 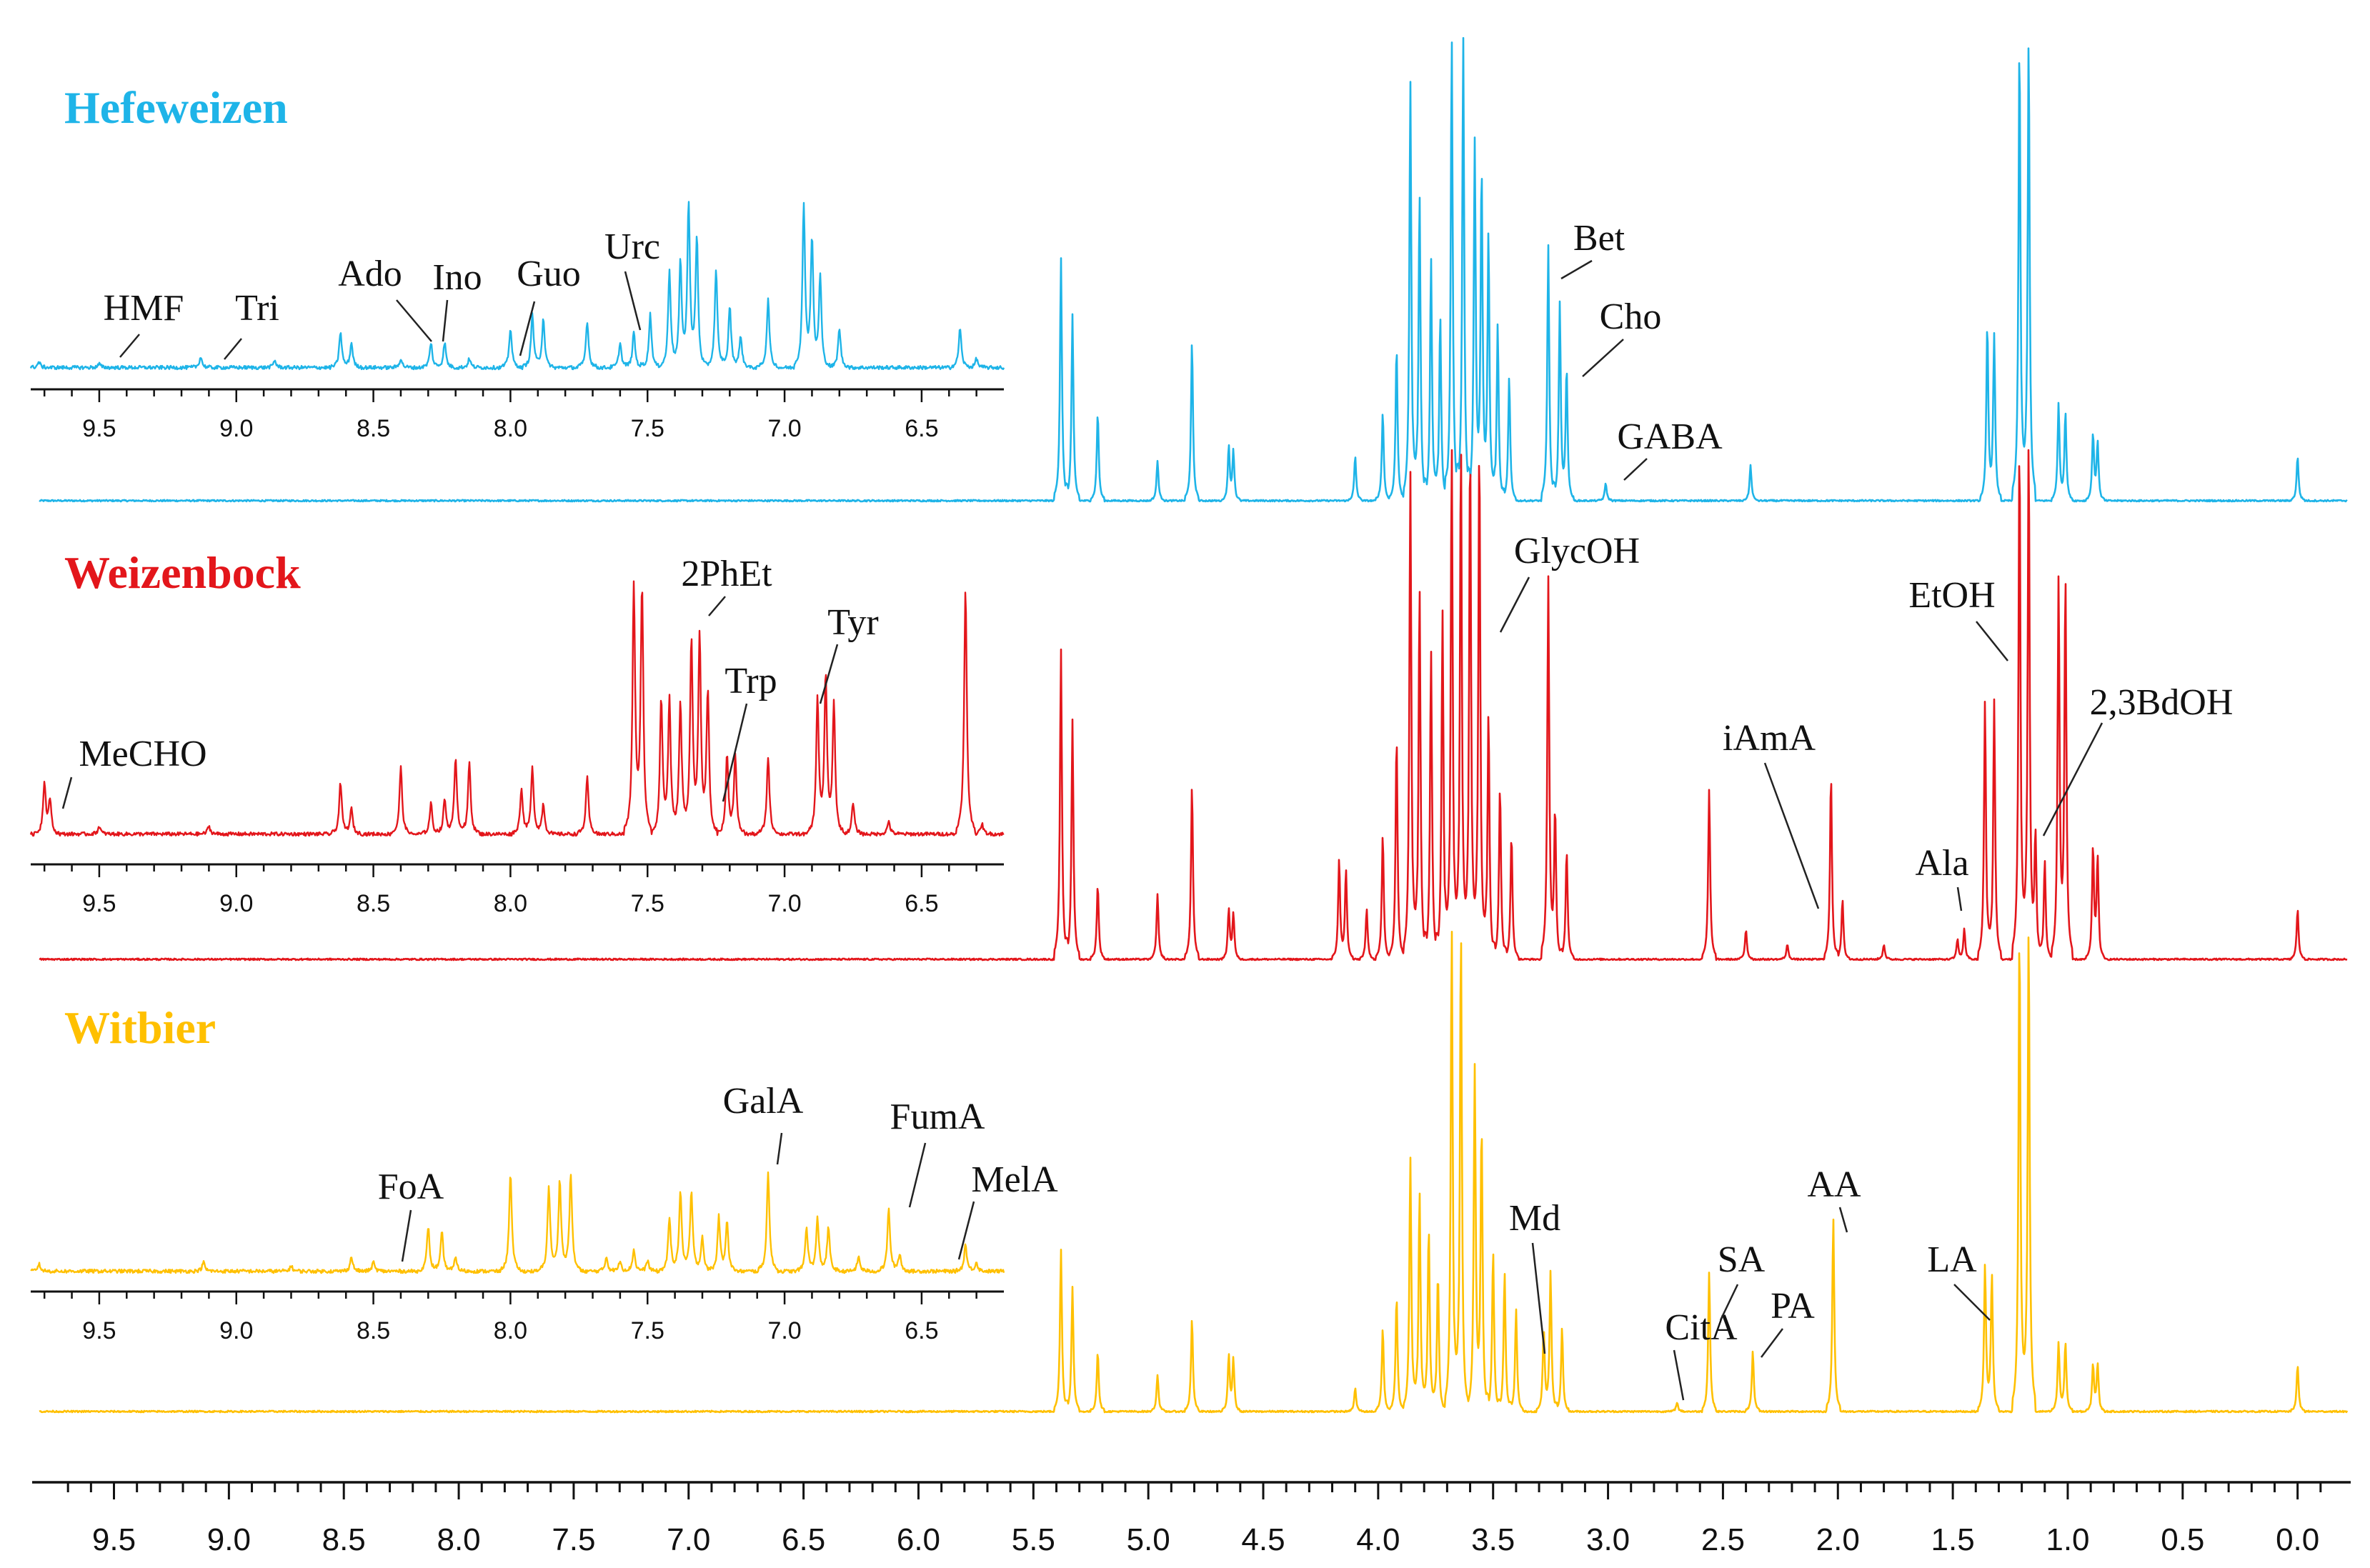 I want to click on annotation-label: Urc, so click(x=632, y=246).